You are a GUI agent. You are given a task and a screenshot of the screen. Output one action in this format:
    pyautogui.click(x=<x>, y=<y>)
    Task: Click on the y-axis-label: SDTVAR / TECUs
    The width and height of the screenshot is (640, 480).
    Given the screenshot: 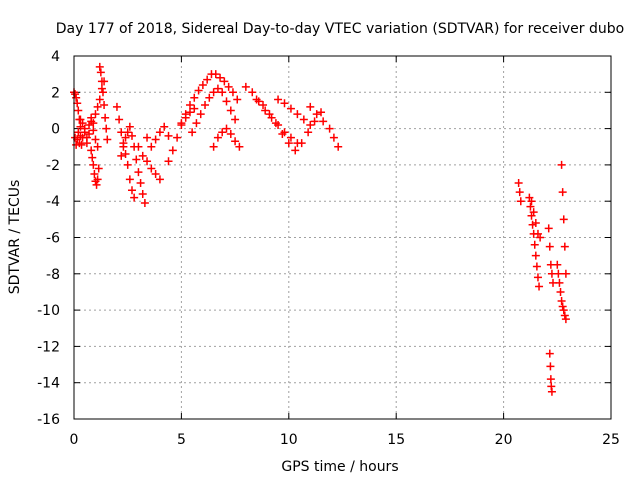 What is the action you would take?
    pyautogui.click(x=15, y=237)
    